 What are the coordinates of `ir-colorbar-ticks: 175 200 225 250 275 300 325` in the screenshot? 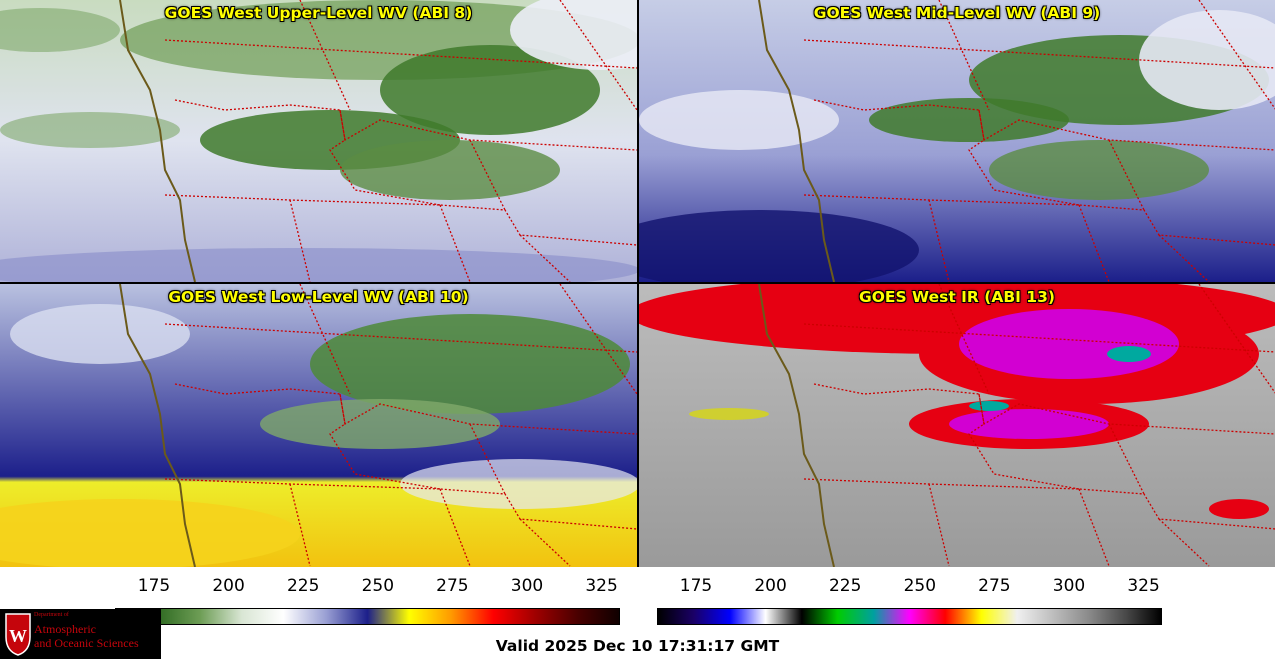 It's located at (637, 588).